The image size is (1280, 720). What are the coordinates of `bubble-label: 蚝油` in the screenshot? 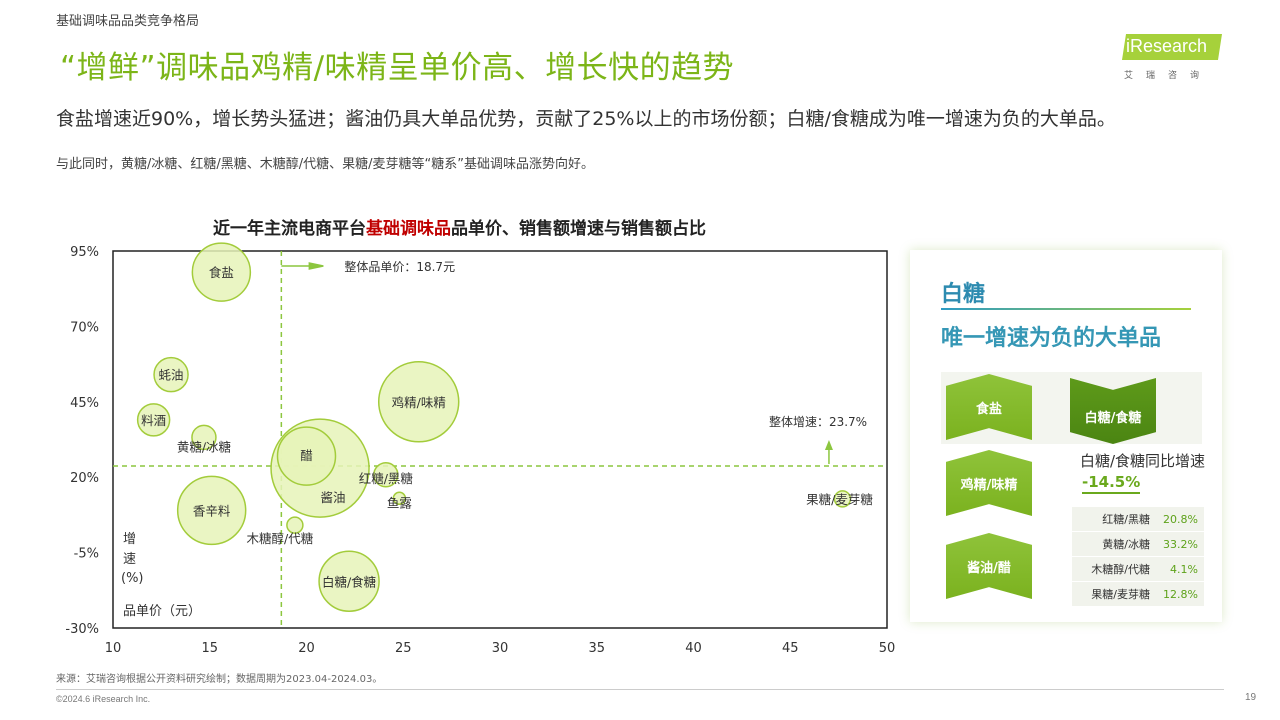 It's located at (171, 375).